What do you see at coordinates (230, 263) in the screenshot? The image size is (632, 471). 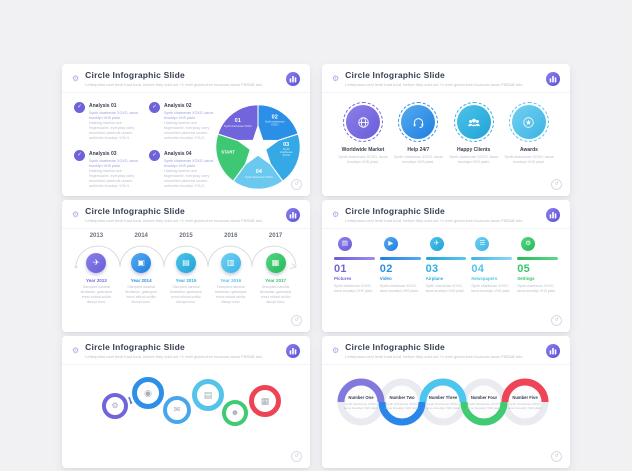 I see `archive-icon: ▥` at bounding box center [230, 263].